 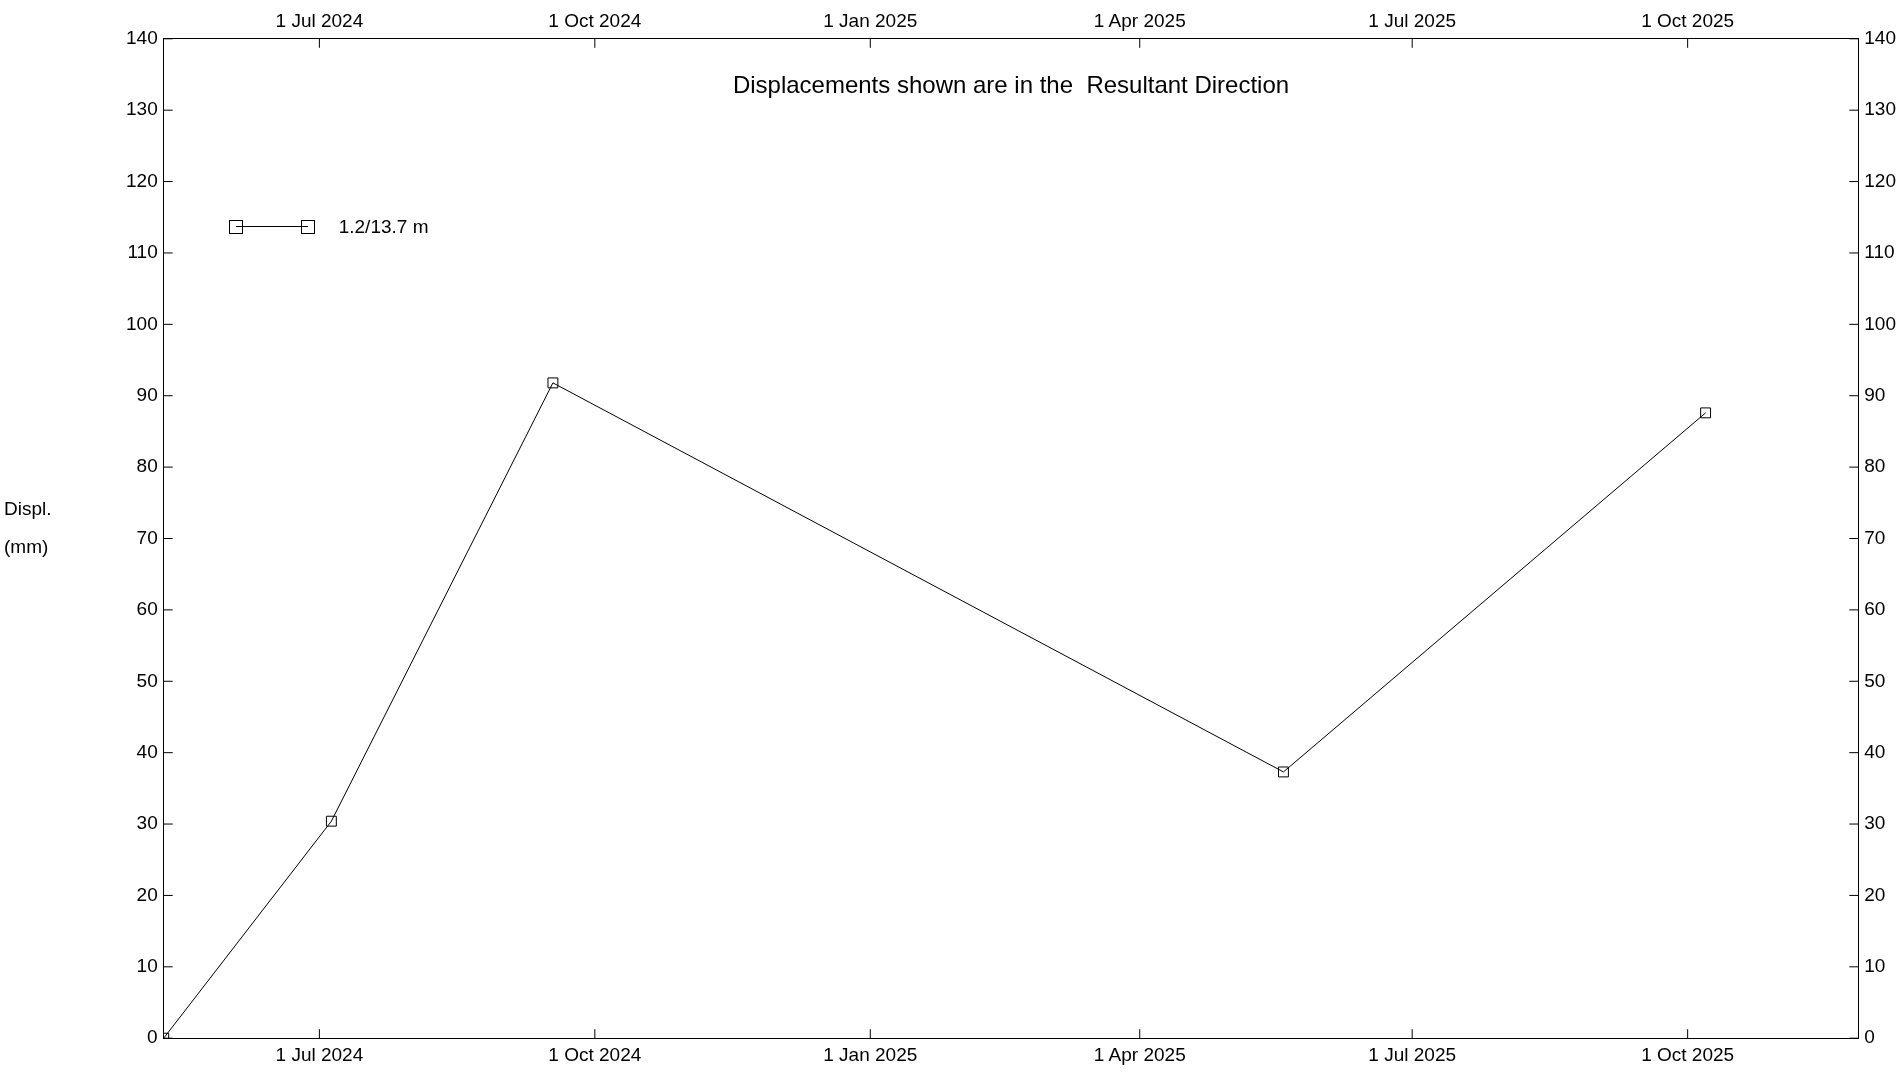 I want to click on y2-tick-label: 90, so click(x=1875, y=394).